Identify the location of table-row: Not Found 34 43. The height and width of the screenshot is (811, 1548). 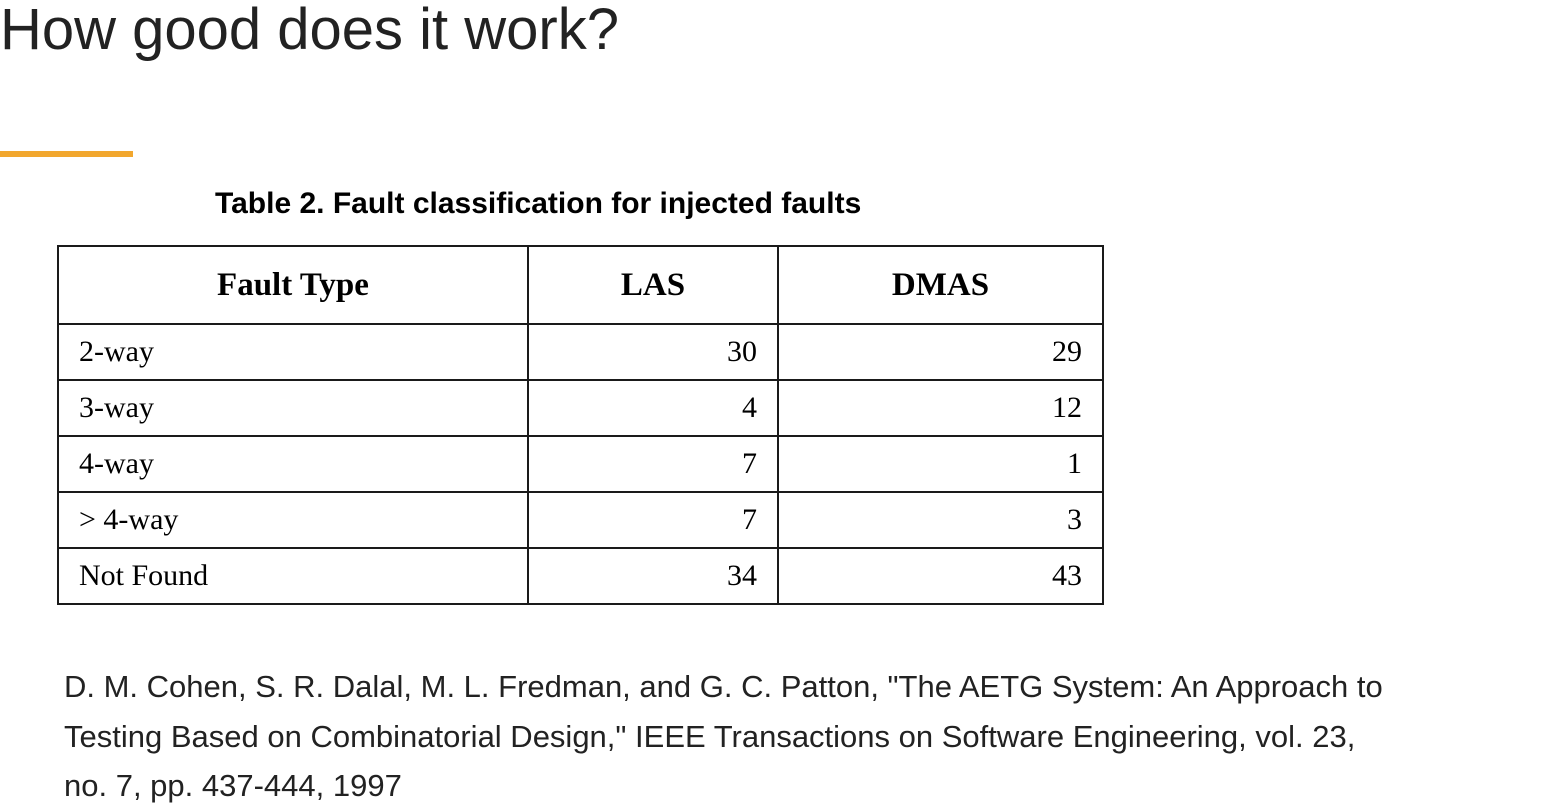
(580, 576).